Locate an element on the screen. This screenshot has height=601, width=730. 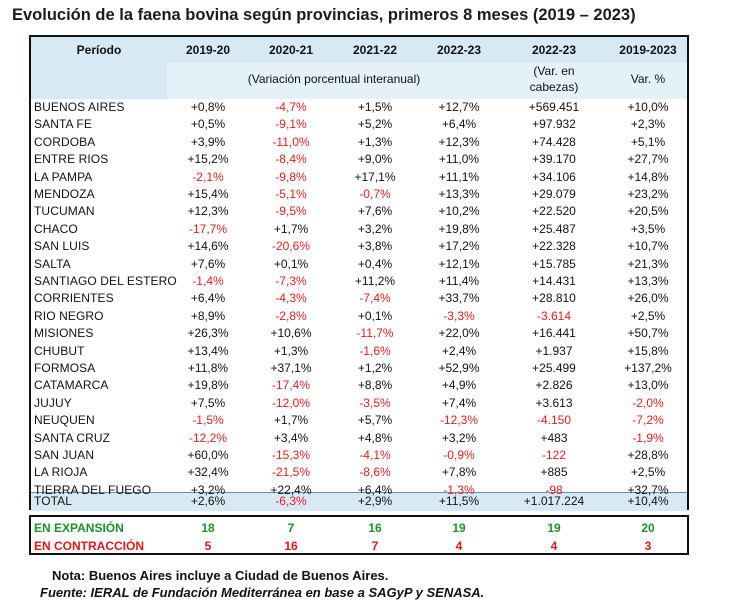
table-cell: -11,7% is located at coordinates (375, 333).